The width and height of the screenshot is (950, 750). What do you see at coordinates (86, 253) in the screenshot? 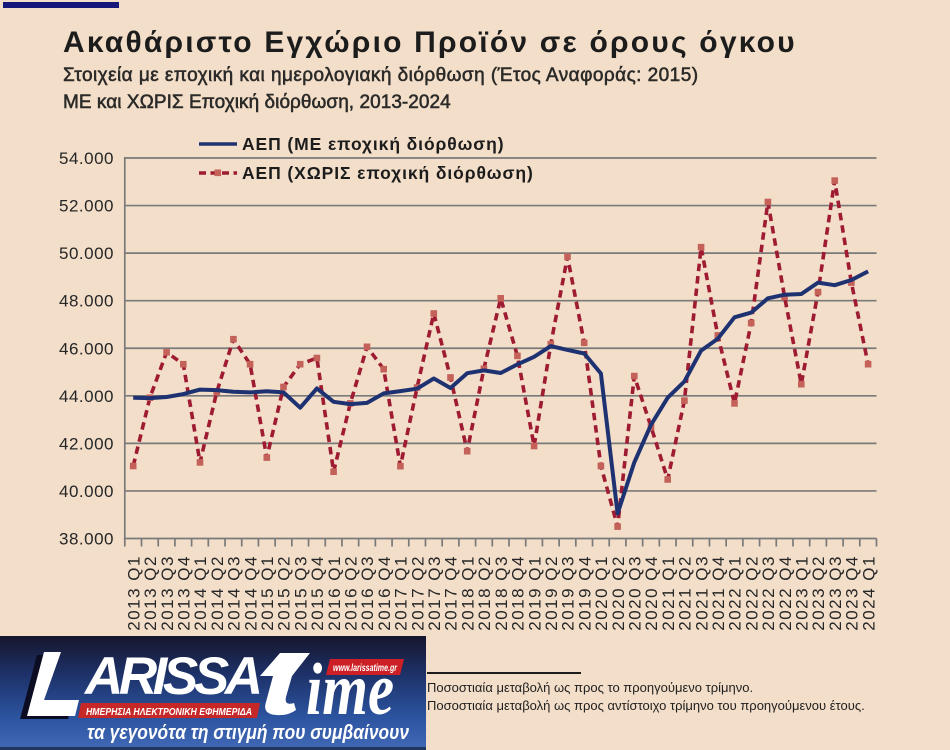
I see `svg-text: 50.000` at bounding box center [86, 253].